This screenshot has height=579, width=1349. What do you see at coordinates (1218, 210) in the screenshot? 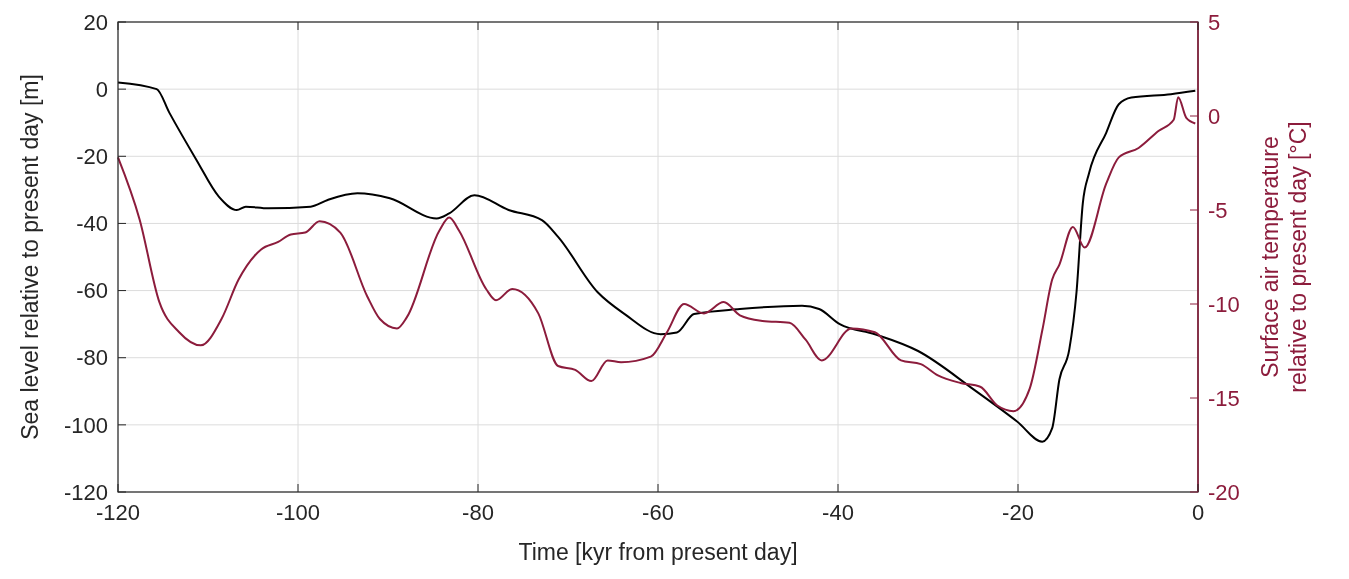
I see `y2-tick-label: -5` at bounding box center [1218, 210].